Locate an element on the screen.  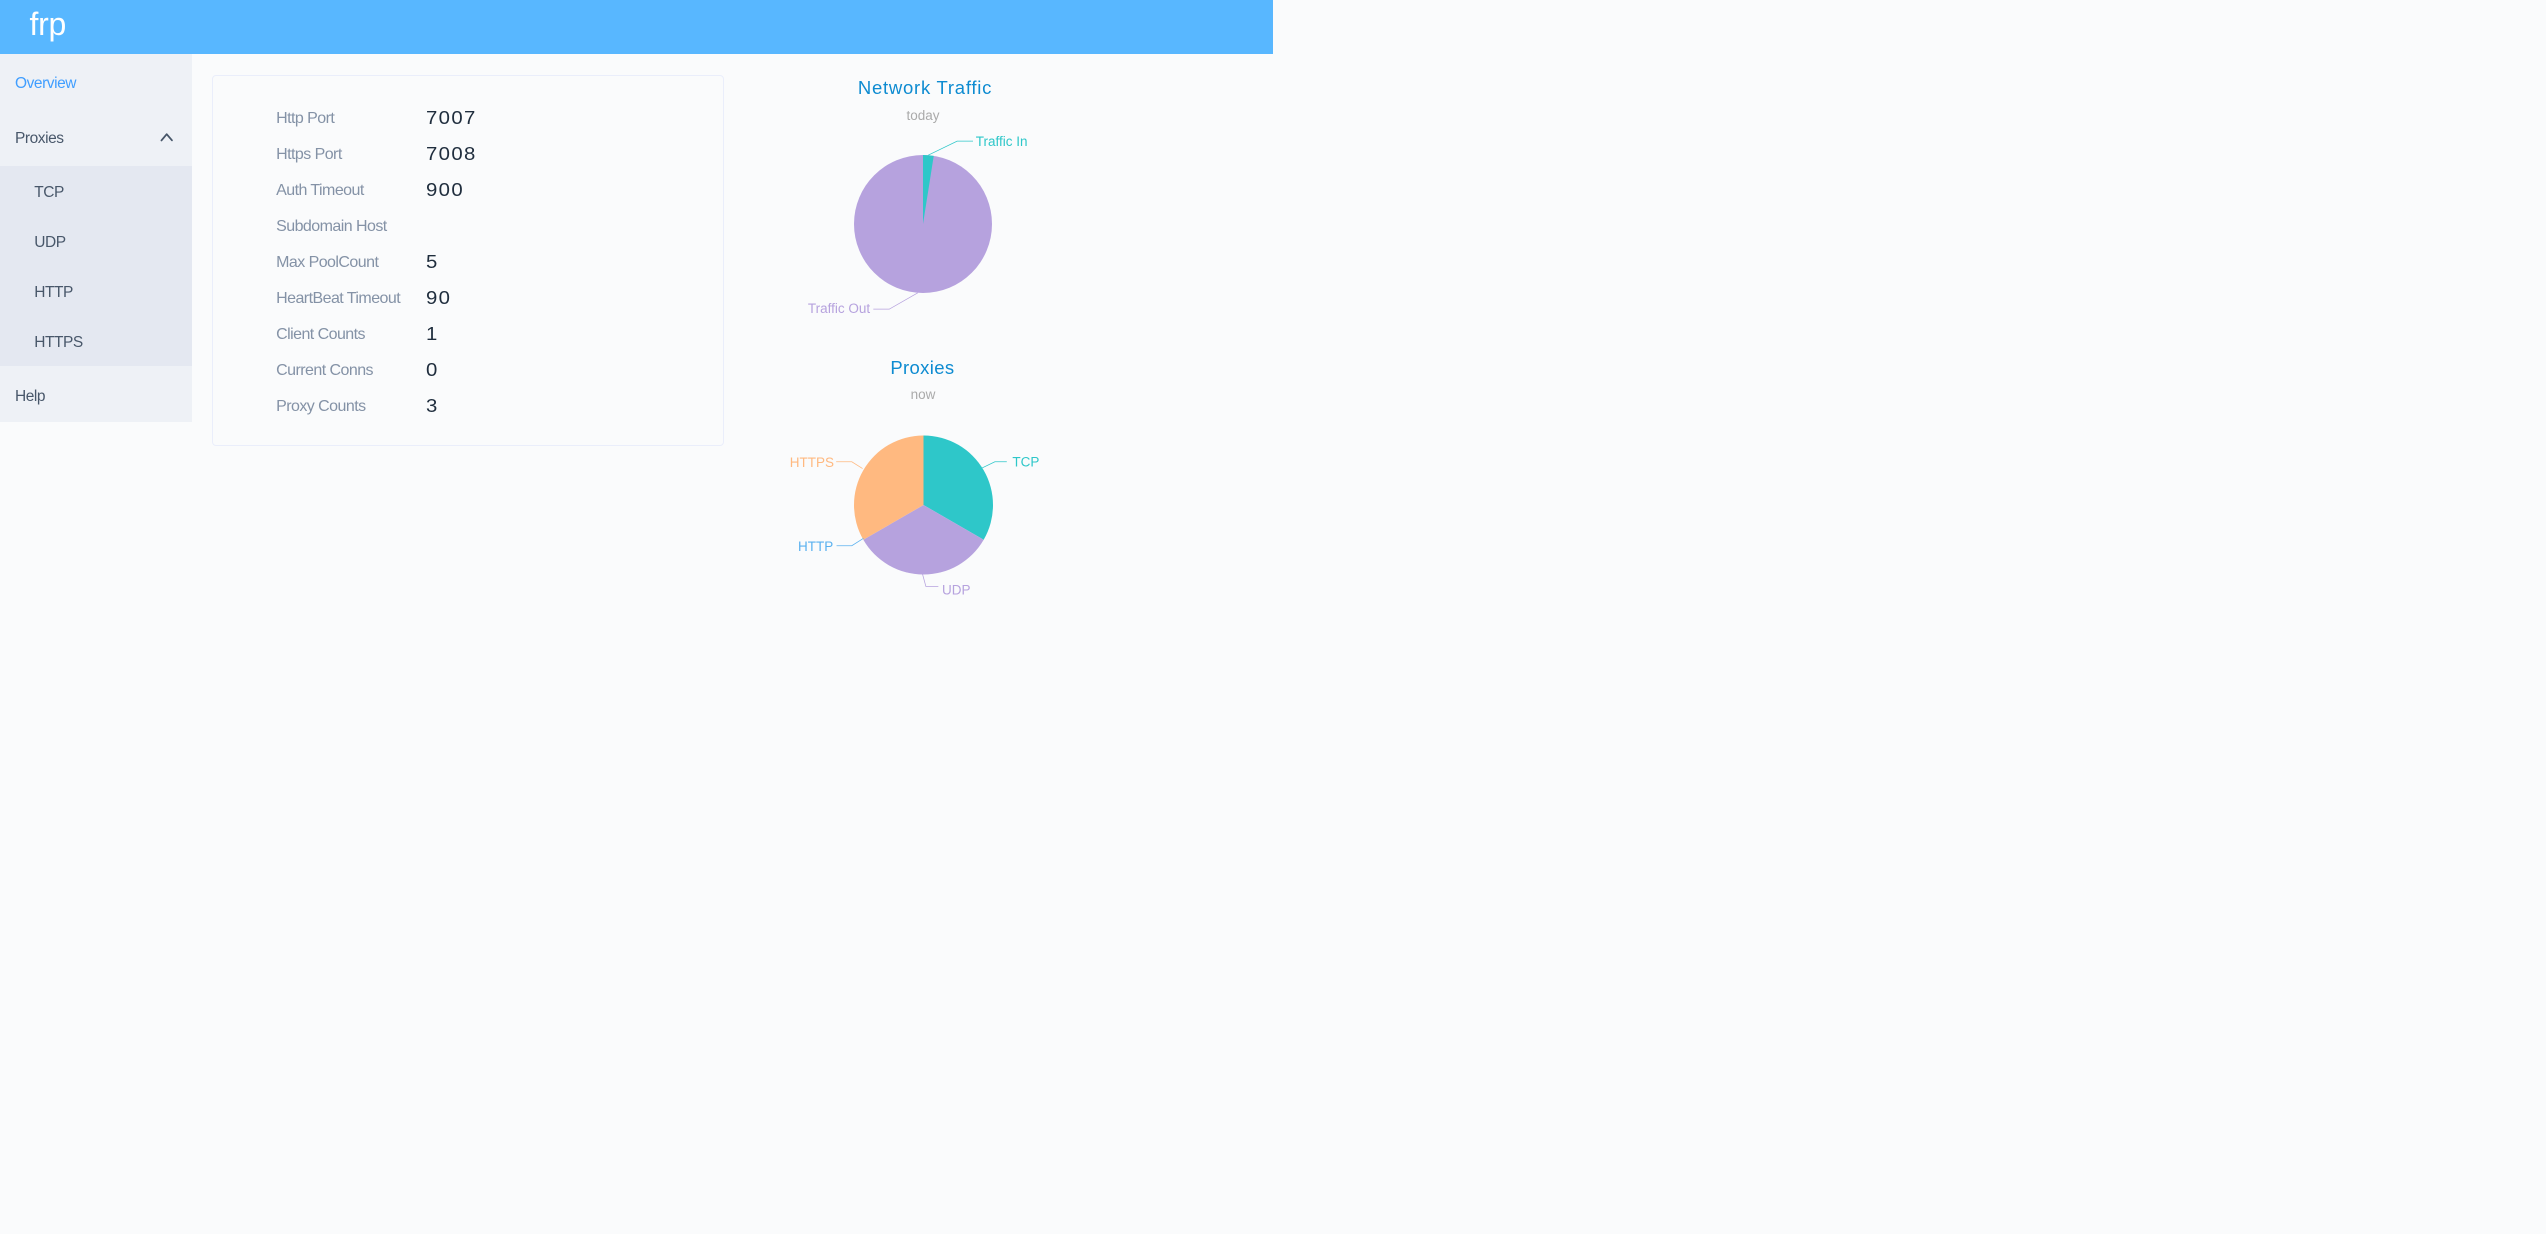
svg-text: Network Traffic is located at coordinates (925, 87).